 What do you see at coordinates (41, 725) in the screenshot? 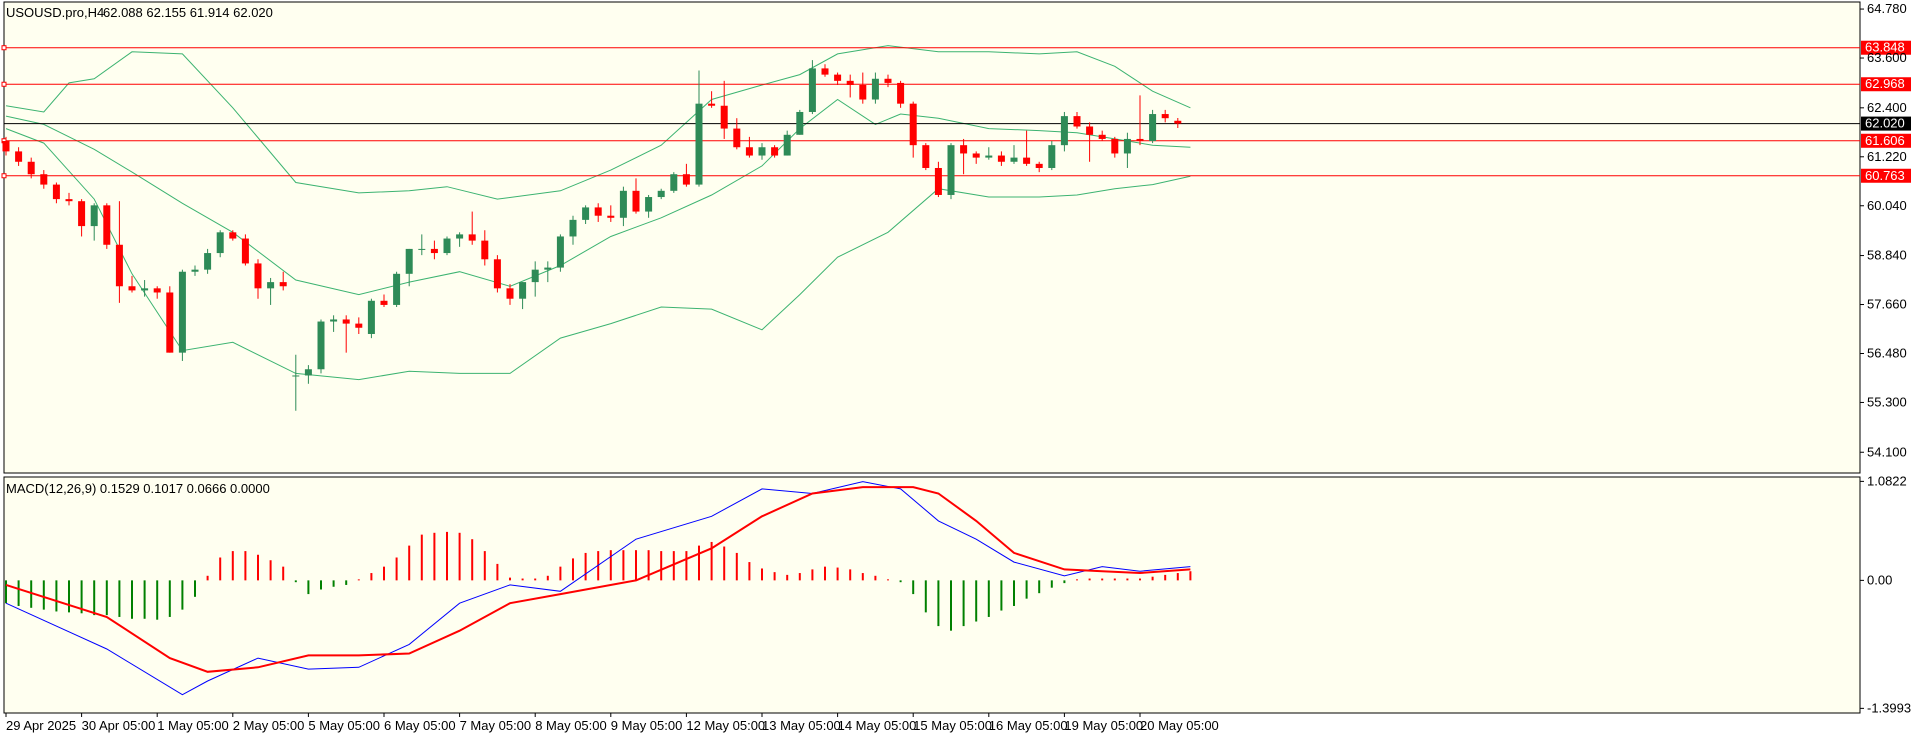
I see `time-axis-label: 29 Apr 2025` at bounding box center [41, 725].